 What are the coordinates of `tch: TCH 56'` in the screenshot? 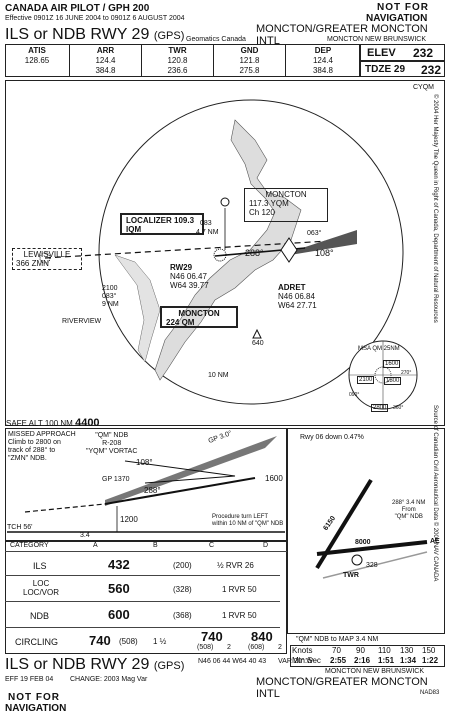 It's located at (20, 527).